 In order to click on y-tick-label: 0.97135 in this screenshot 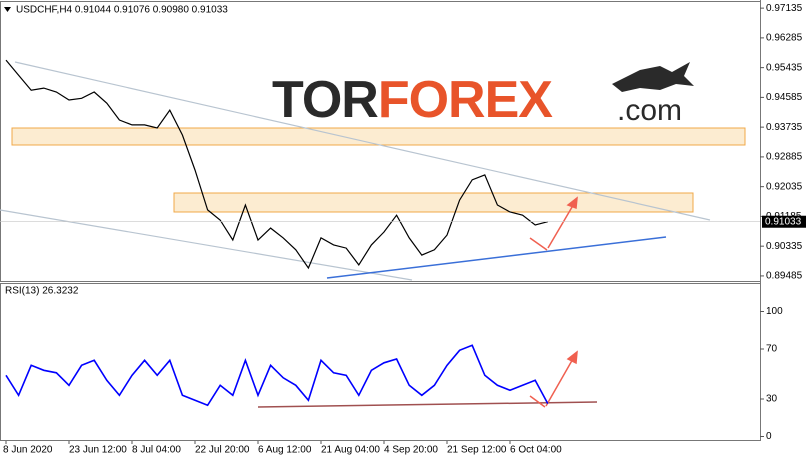, I will do `click(784, 8)`.